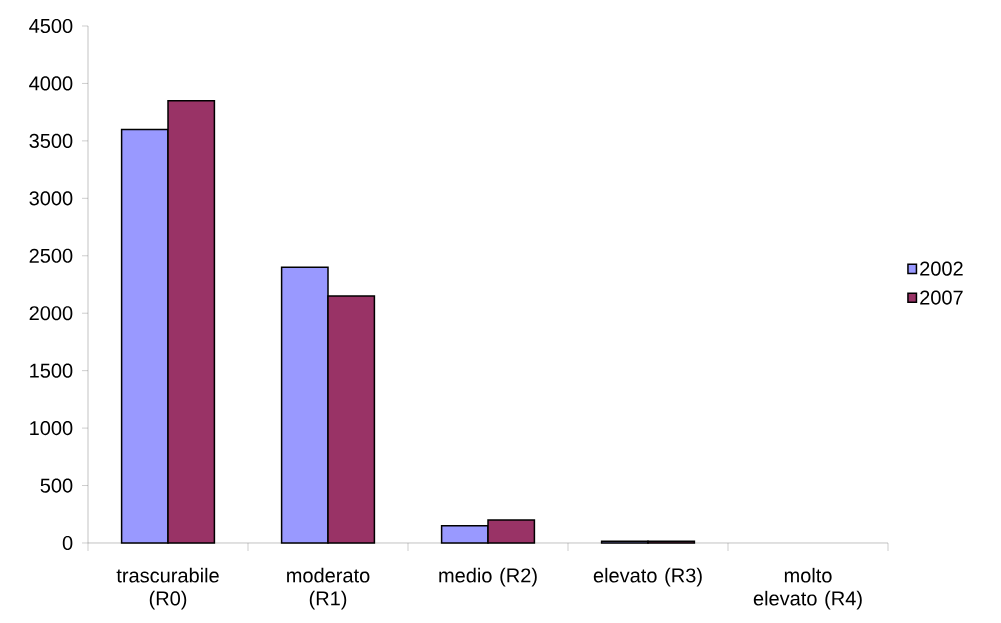 Image resolution: width=1001 pixels, height=623 pixels. Describe the element at coordinates (328, 588) in the screenshot. I see `x-tick-label: moderato (R1)` at that location.